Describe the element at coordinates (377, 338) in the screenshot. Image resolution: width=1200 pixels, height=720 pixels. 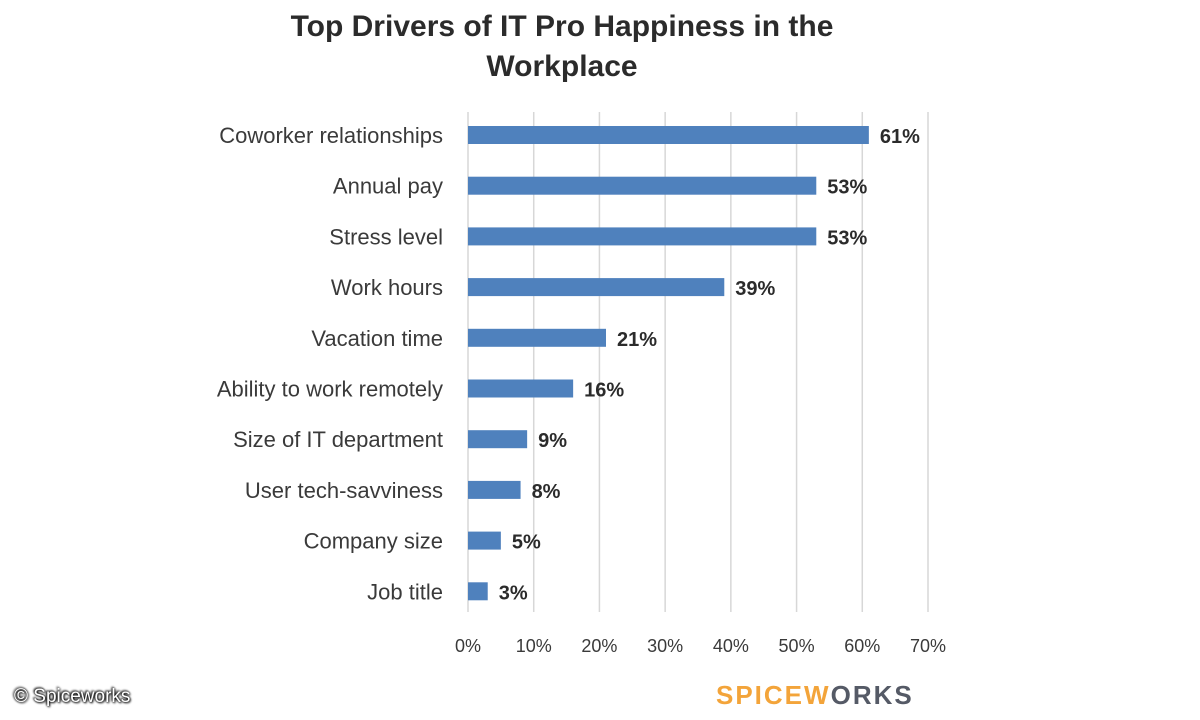
I see `category-label: Vacation time` at that location.